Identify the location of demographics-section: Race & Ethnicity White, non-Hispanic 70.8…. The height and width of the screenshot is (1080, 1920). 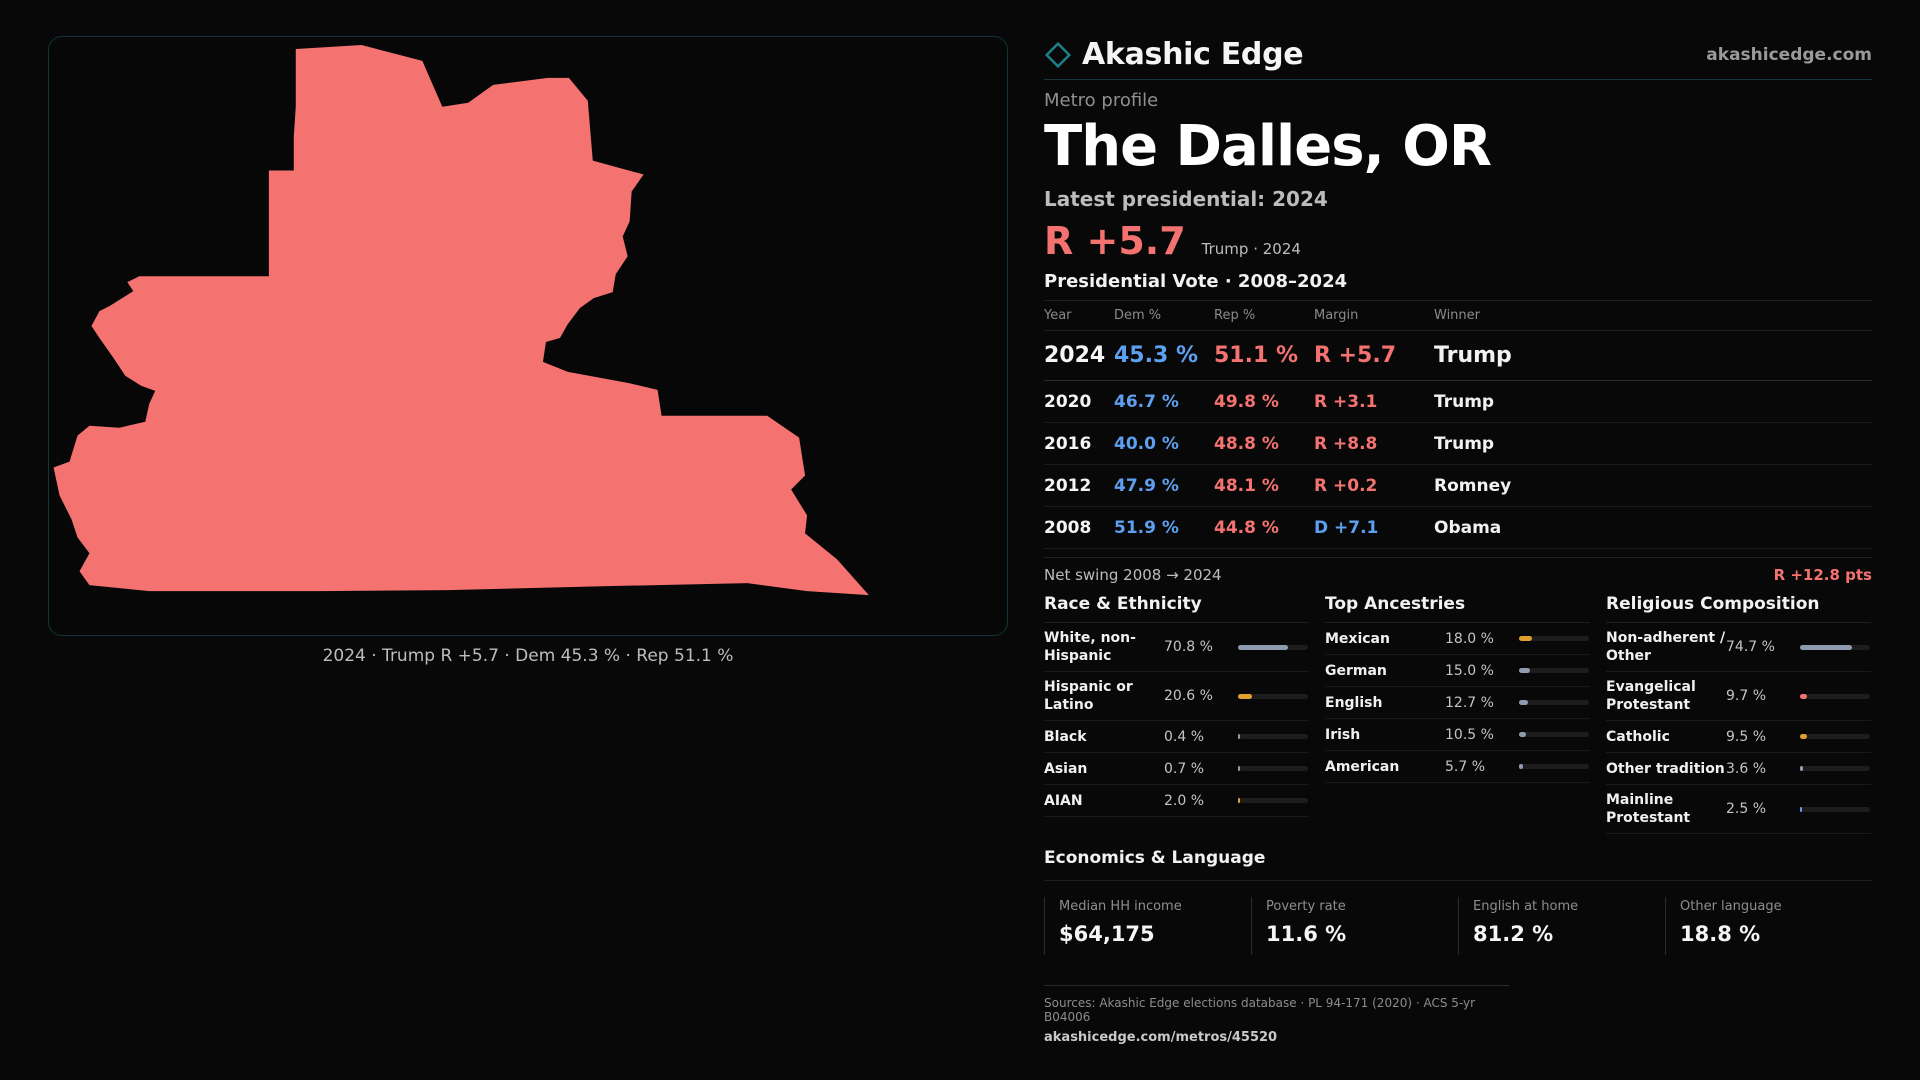
(1458, 714).